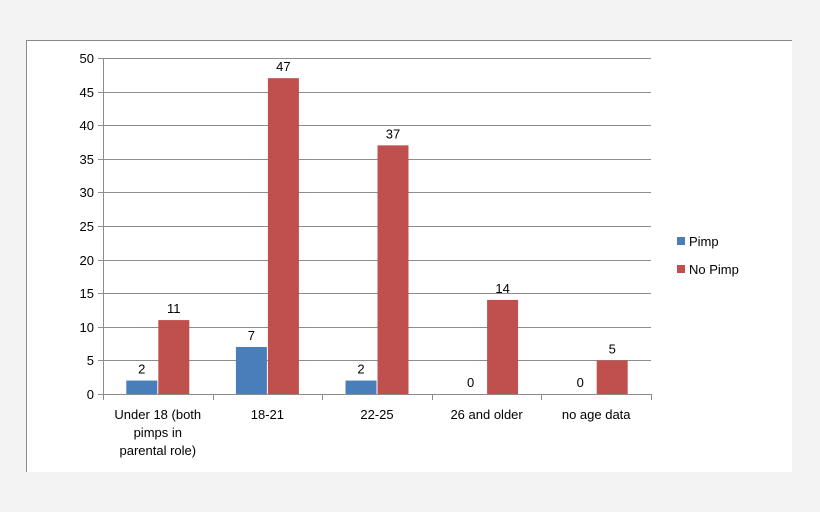 The image size is (820, 512). Describe the element at coordinates (681, 269) in the screenshot. I see `legend-swatch-no-pimp` at that location.